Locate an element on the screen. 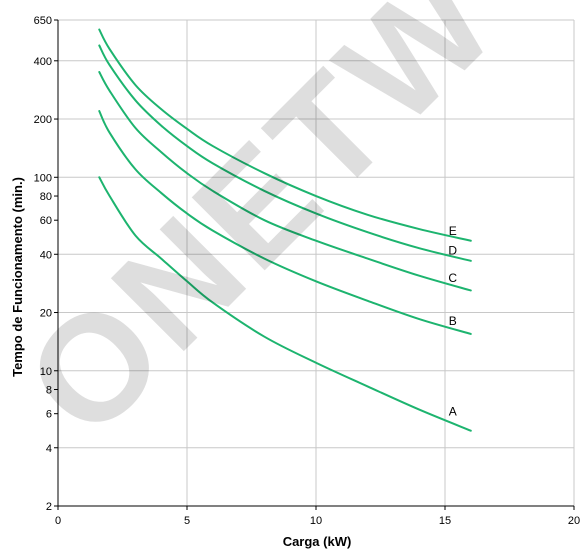 The height and width of the screenshot is (551, 580). x-tick-label: 10 is located at coordinates (316, 521).